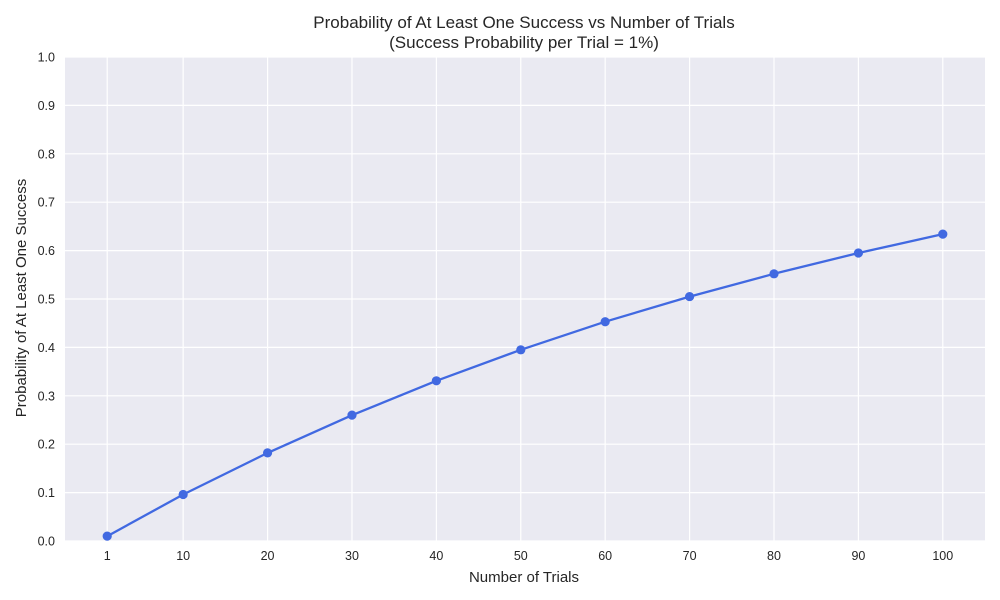 This screenshot has height=600, width=1000. What do you see at coordinates (46, 396) in the screenshot?
I see `y-tick-label: 0.3` at bounding box center [46, 396].